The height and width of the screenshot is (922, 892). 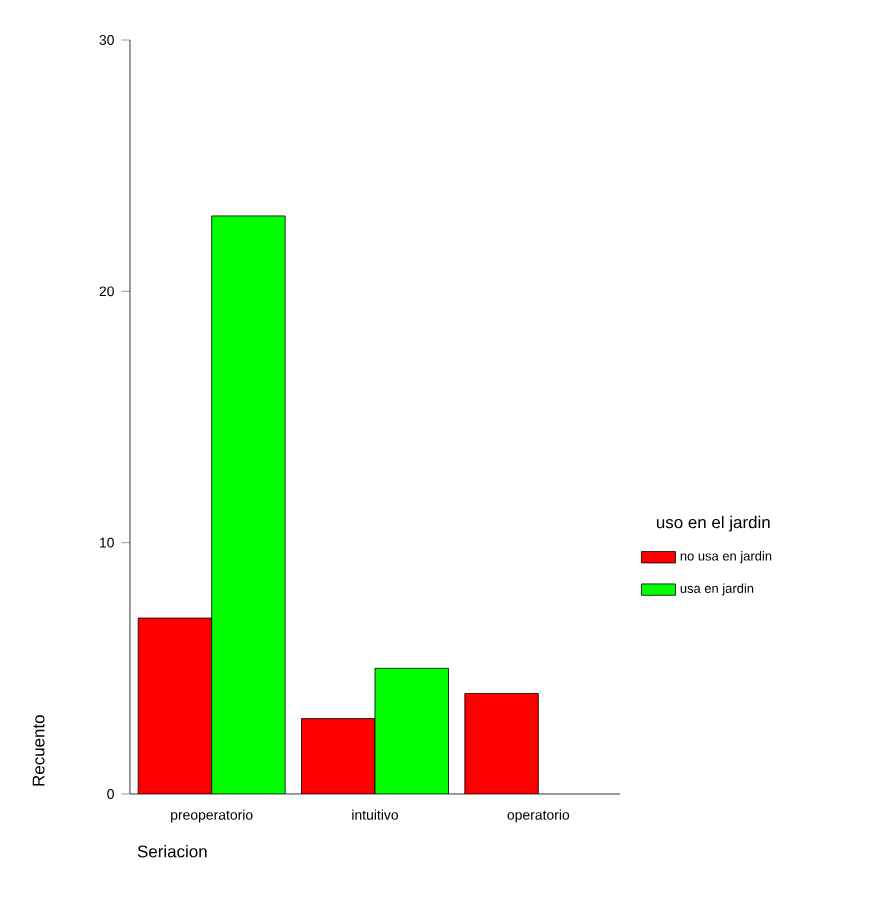 I want to click on x-axis-title: Seriacion, so click(x=172, y=851).